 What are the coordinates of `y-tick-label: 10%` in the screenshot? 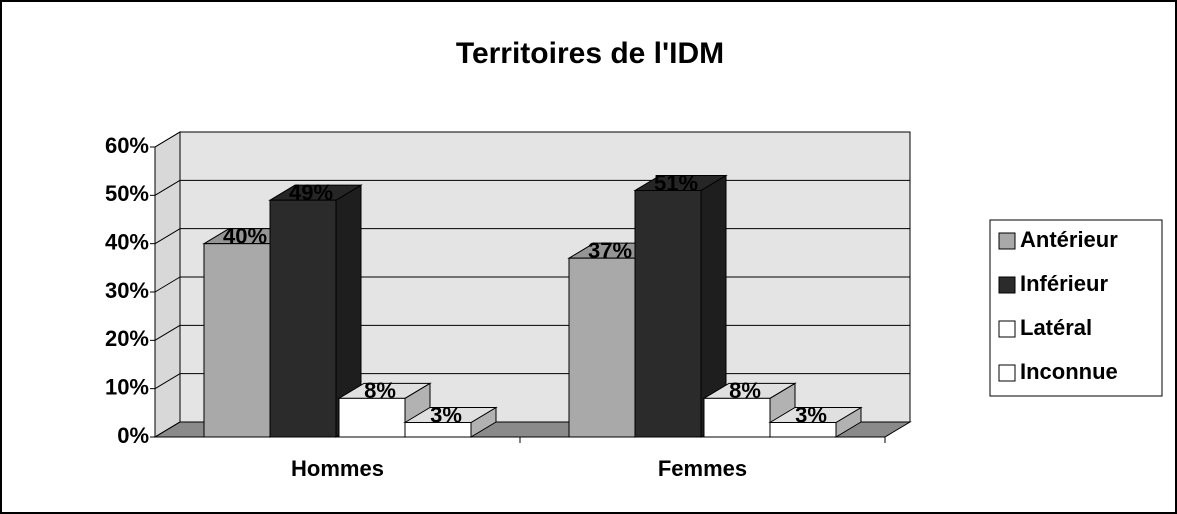 It's located at (127, 386).